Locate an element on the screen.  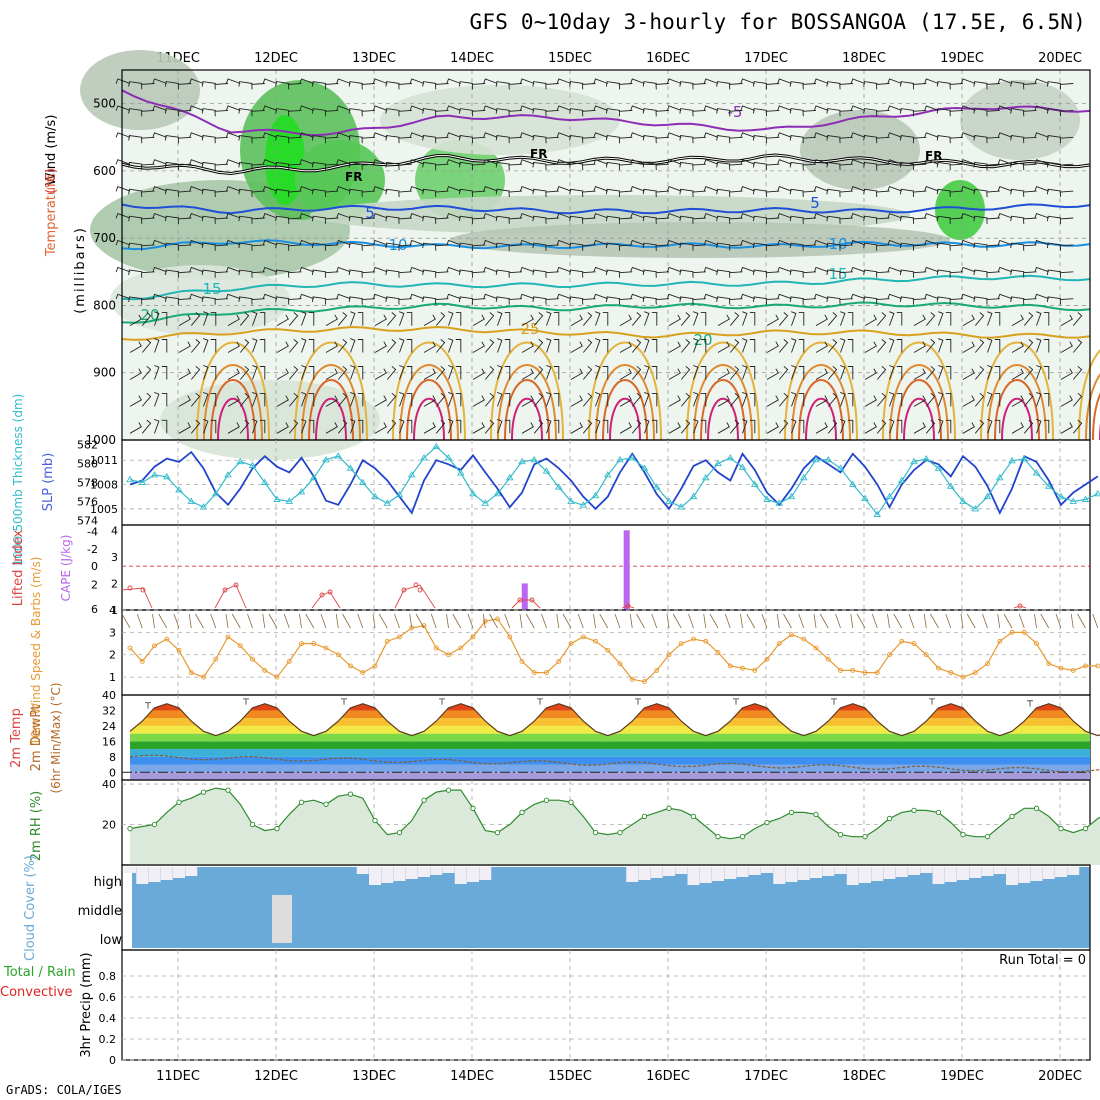
wind-tick: 1 is located at coordinates (112, 677).